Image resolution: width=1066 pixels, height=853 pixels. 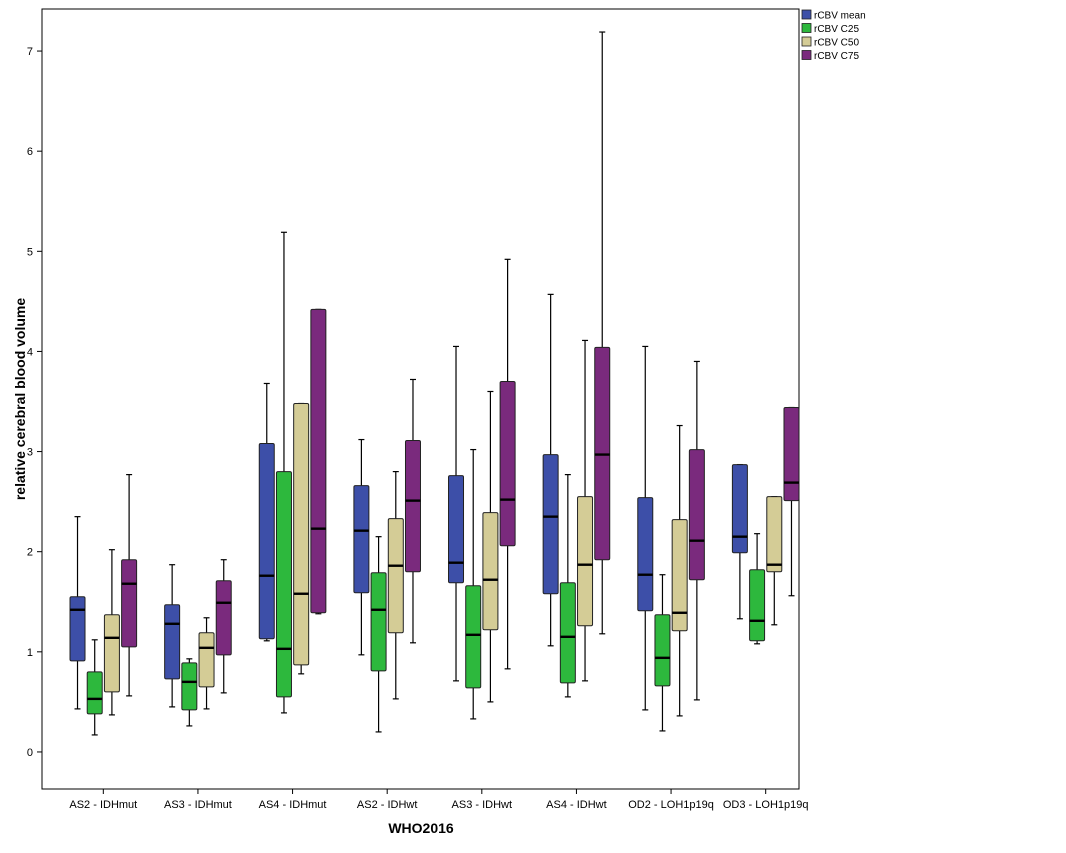 What do you see at coordinates (20, 399) in the screenshot?
I see `y-axis-title: relative cerebral blood volume` at bounding box center [20, 399].